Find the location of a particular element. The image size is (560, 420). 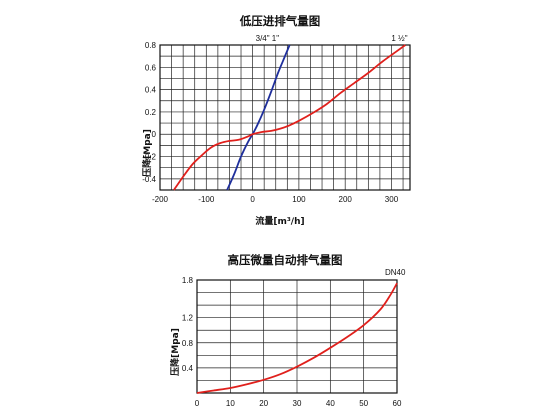

gridlines is located at coordinates (297, 336).